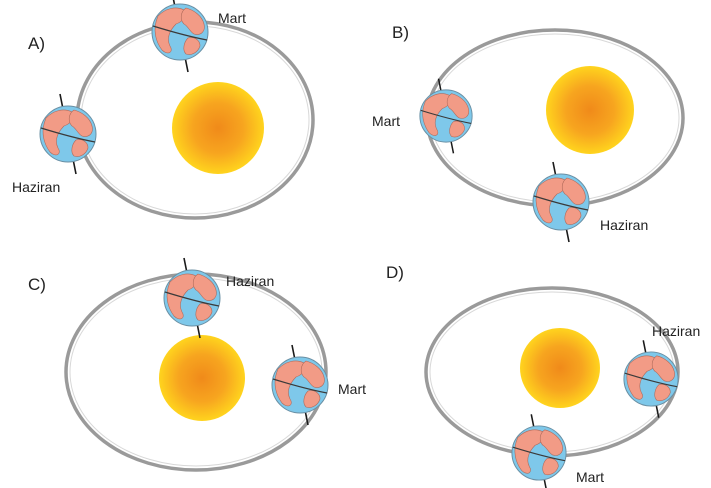  I want to click on option-letter: B), so click(400, 32).